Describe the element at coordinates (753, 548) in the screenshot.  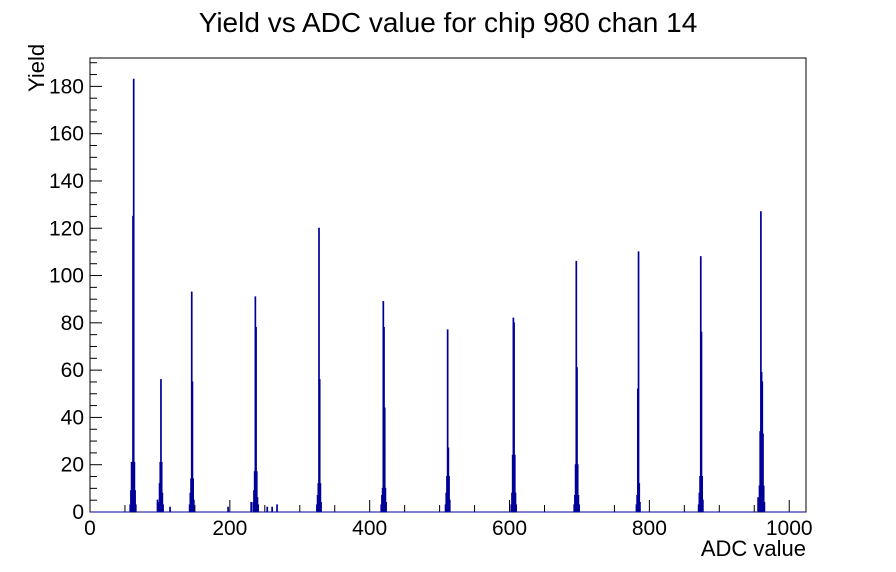
I see `x-axis-title: ADC value` at that location.